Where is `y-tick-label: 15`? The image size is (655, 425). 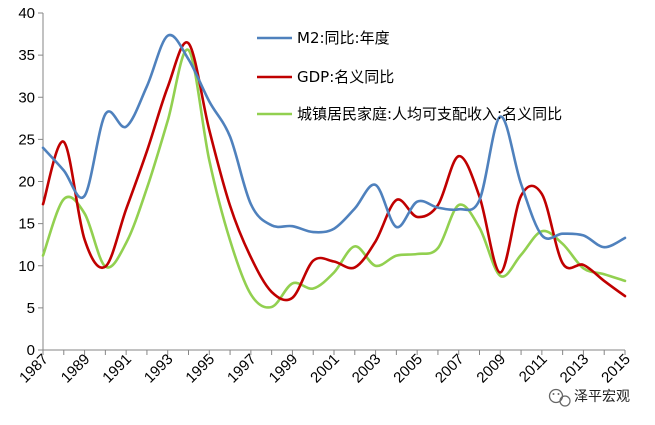 y-tick-label: 15 is located at coordinates (26, 224).